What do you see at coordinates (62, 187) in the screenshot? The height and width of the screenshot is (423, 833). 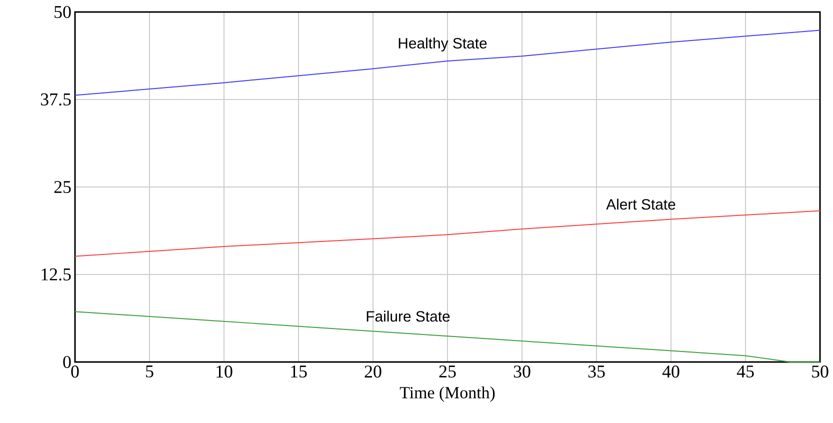 I see `y-tick-label: 25` at bounding box center [62, 187].